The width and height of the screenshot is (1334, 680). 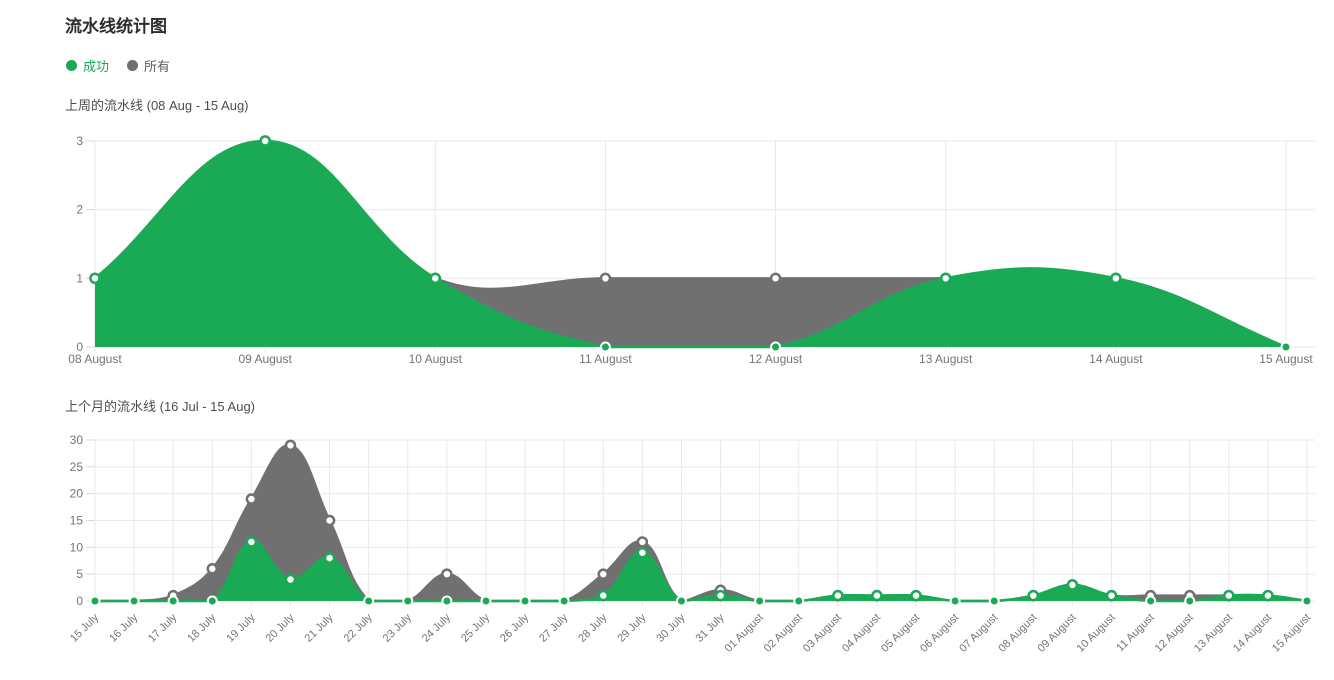 I want to click on y-axis-tick-label: 20, so click(x=77, y=494).